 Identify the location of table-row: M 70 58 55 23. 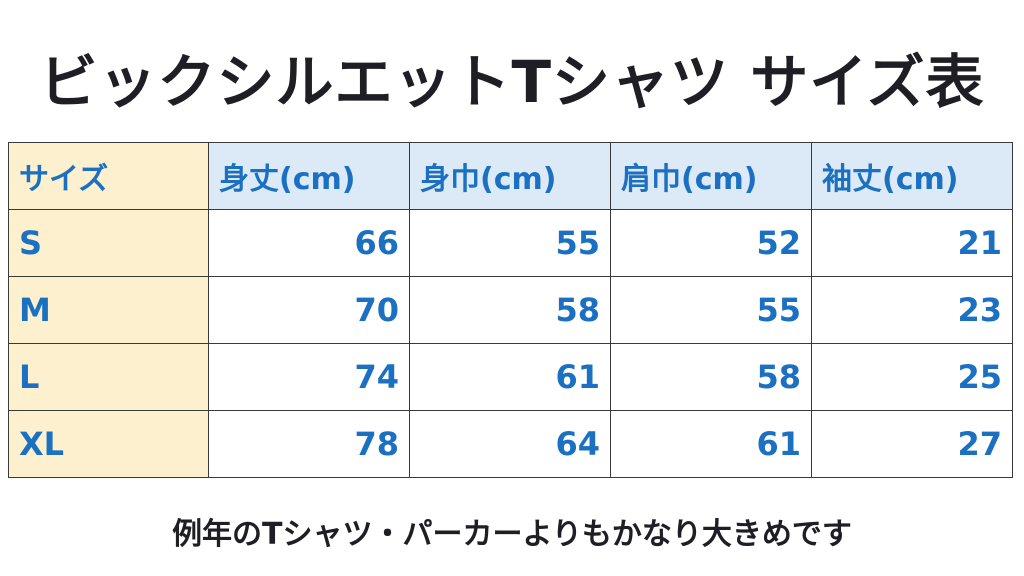
(510, 310).